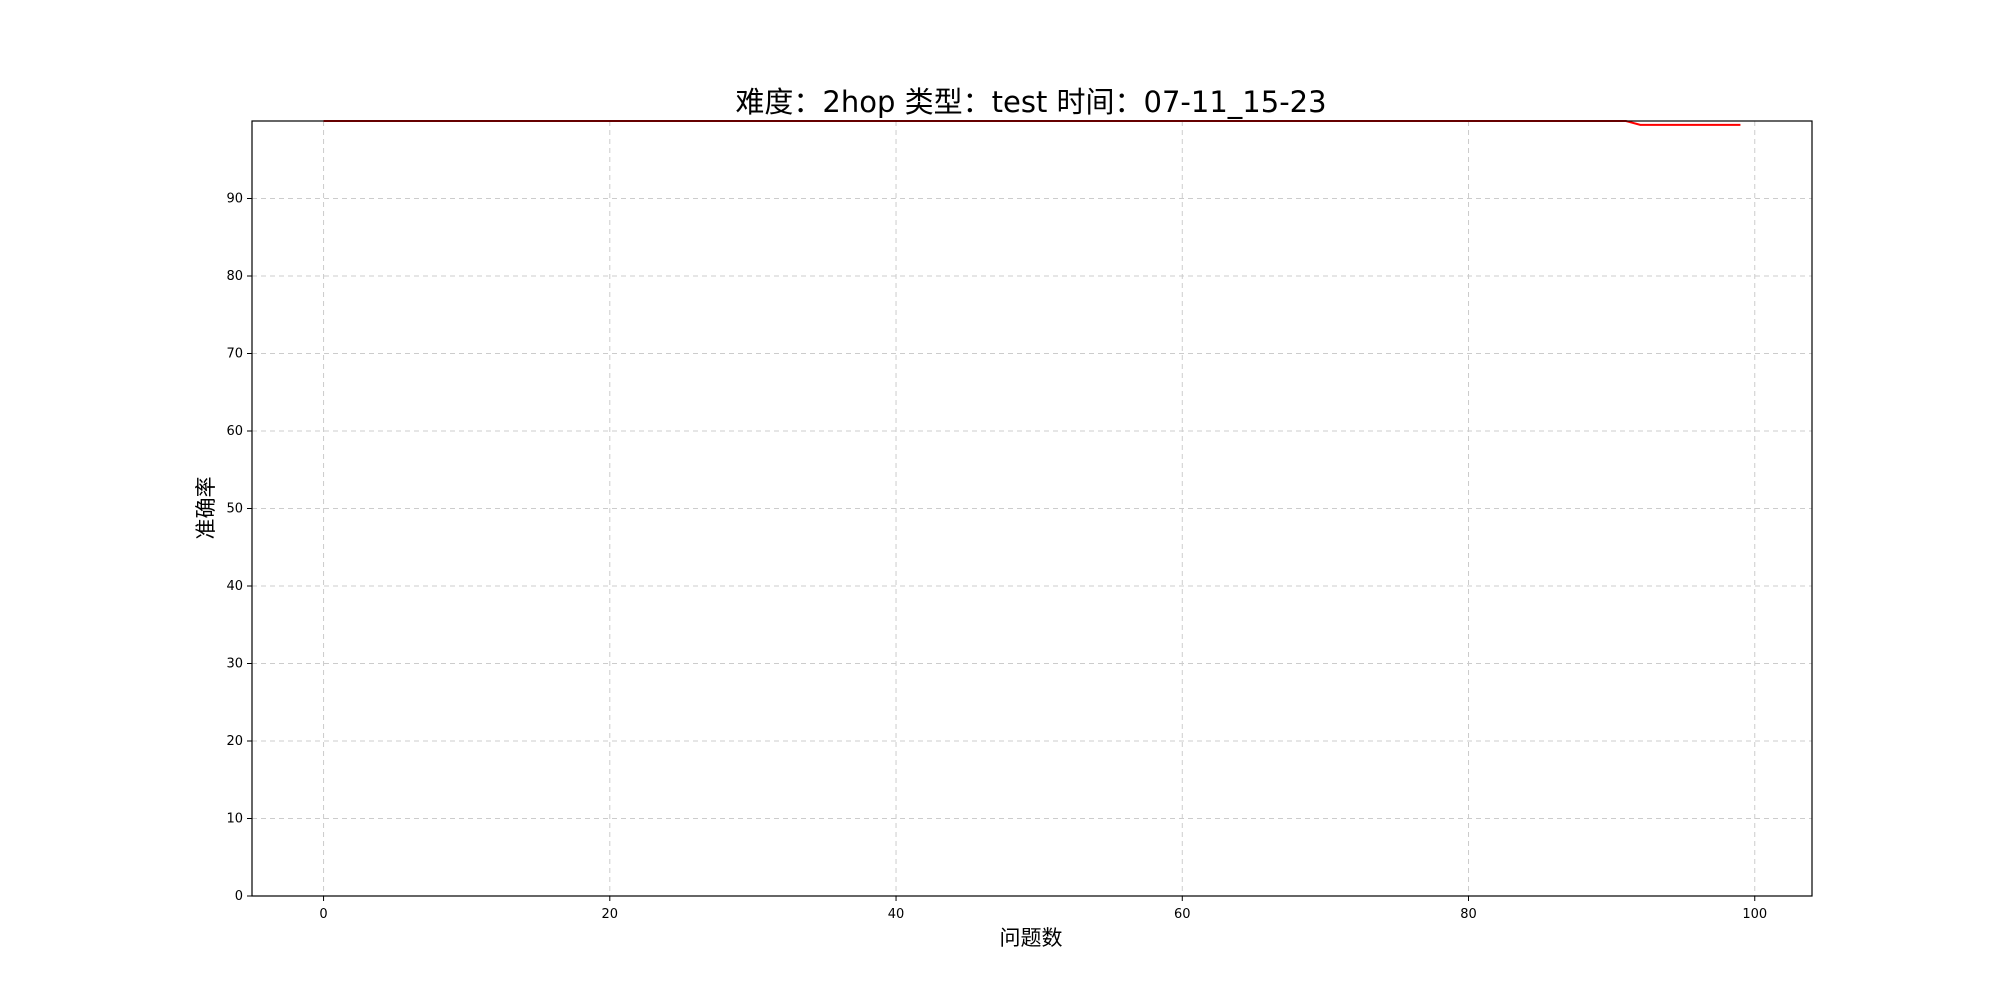  I want to click on y-tick-label: 50, so click(234, 509).